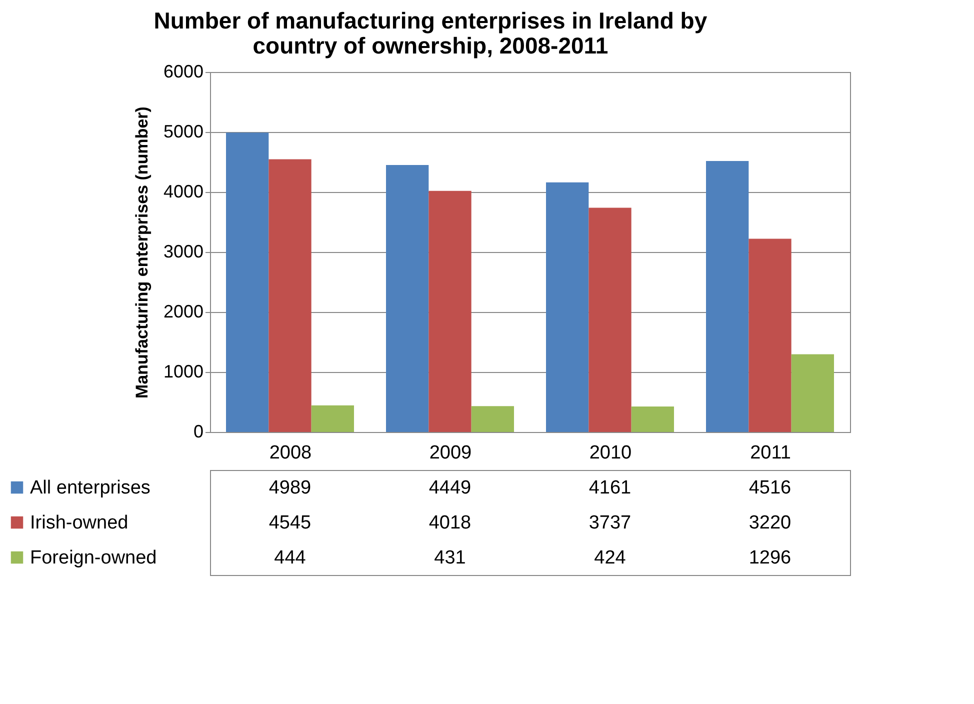 The image size is (974, 704). Describe the element at coordinates (290, 558) in the screenshot. I see `data-label: 444` at that location.